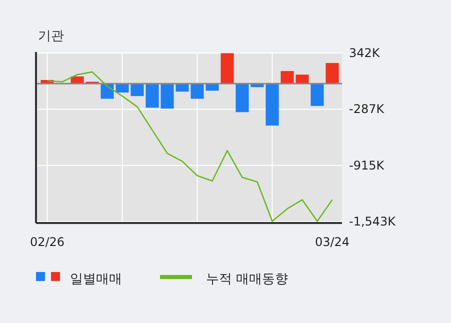 Image resolution: width=451 pixels, height=323 pixels. I want to click on legend-label: 누적 매매동향, so click(247, 279).